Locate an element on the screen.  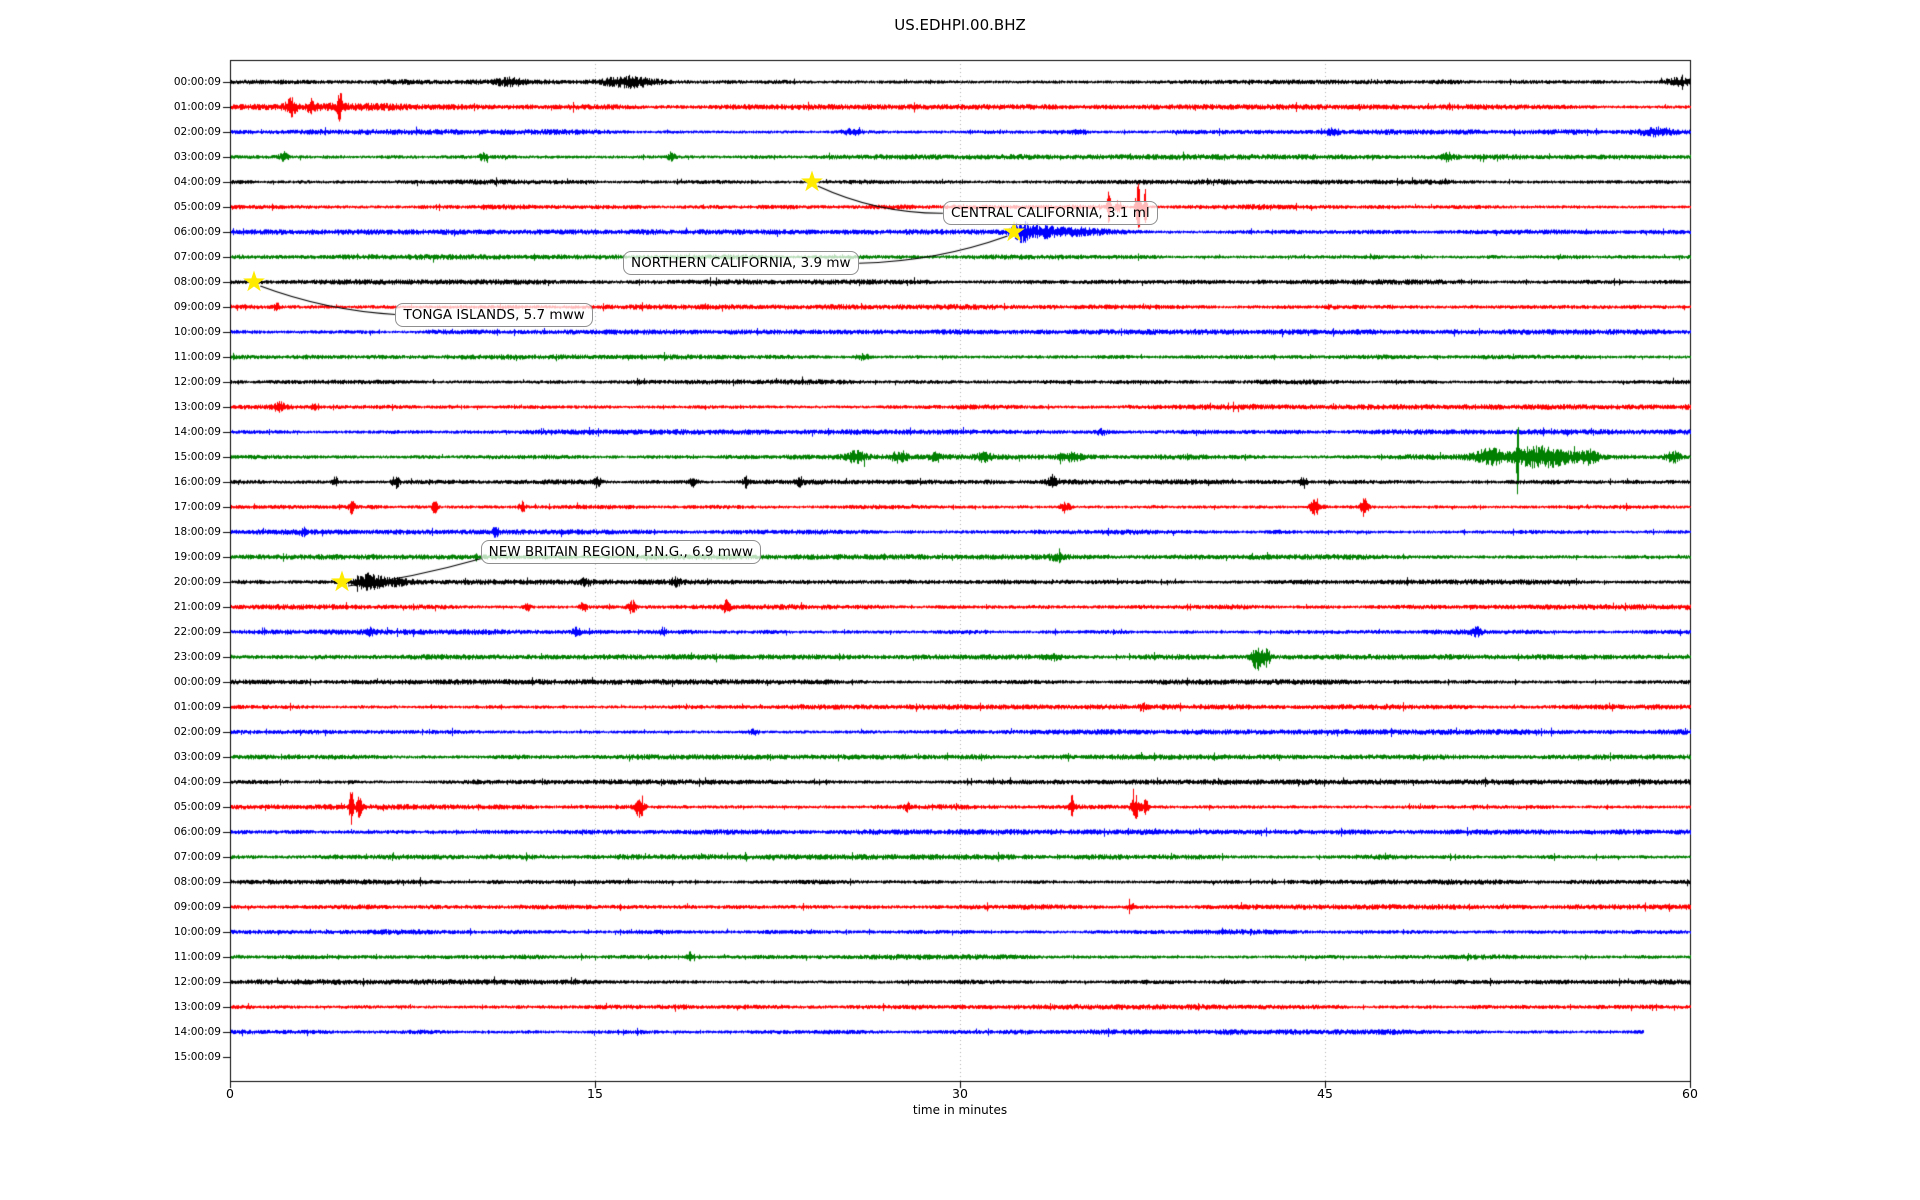
x-tick-label: 45 is located at coordinates (1325, 1093).